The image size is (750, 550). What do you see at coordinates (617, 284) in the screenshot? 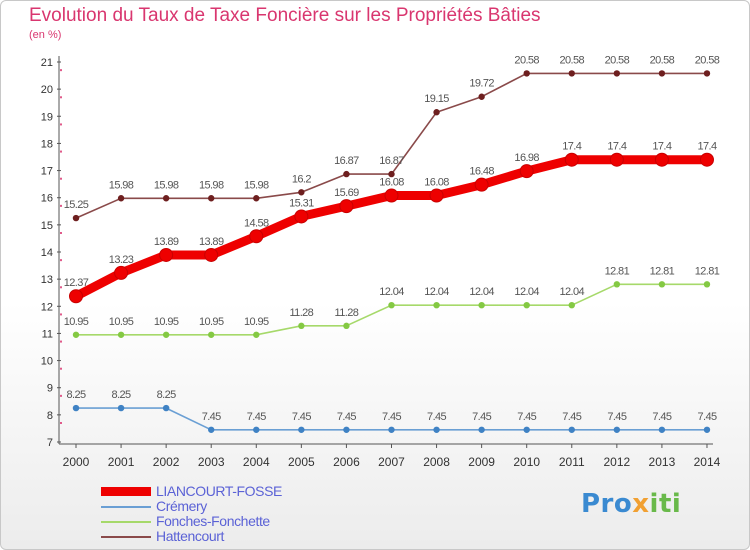
I see `point-fonches-fonchette-2012` at bounding box center [617, 284].